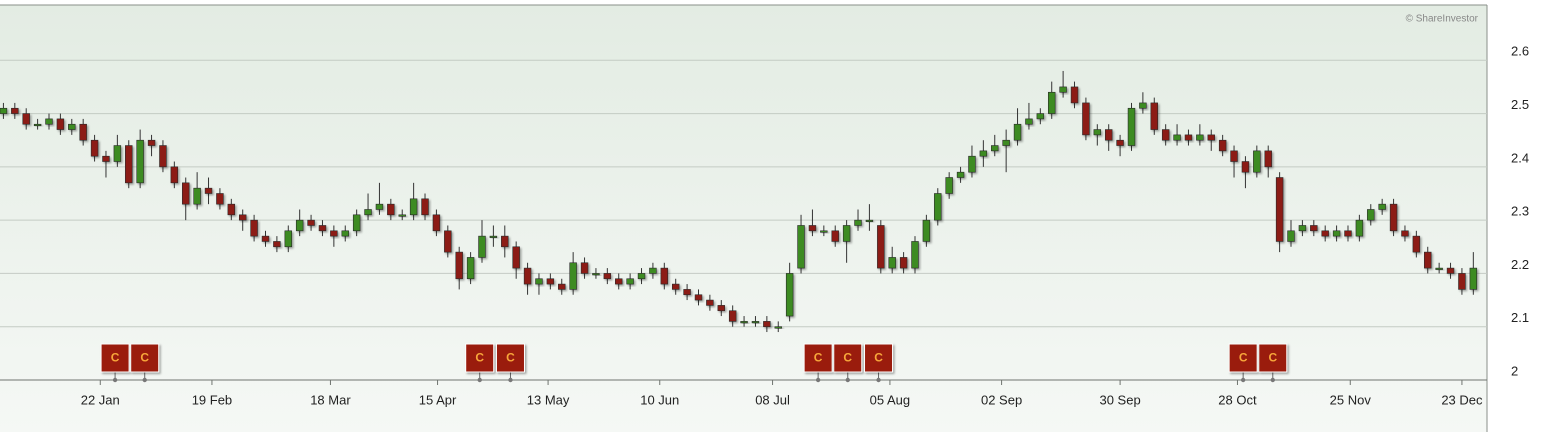 This screenshot has width=1541, height=432. What do you see at coordinates (548, 399) in the screenshot?
I see `x-tick-label: 13 May` at bounding box center [548, 399].